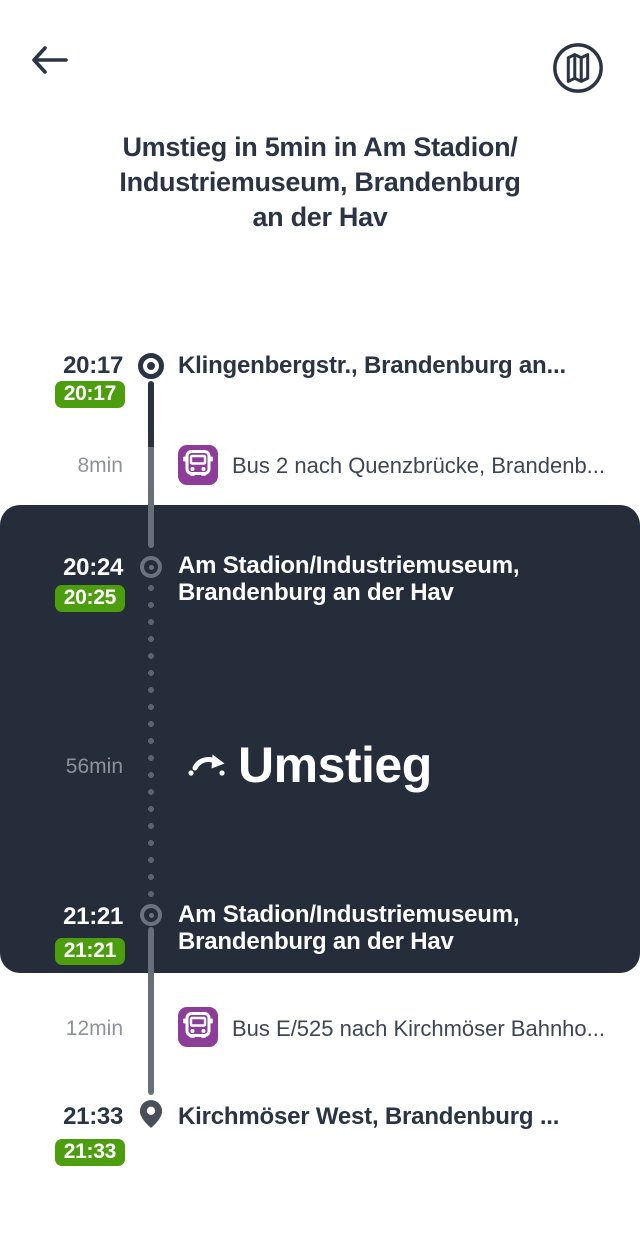 The width and height of the screenshot is (640, 1258). I want to click on transfer-label: Umstieg, so click(335, 765).